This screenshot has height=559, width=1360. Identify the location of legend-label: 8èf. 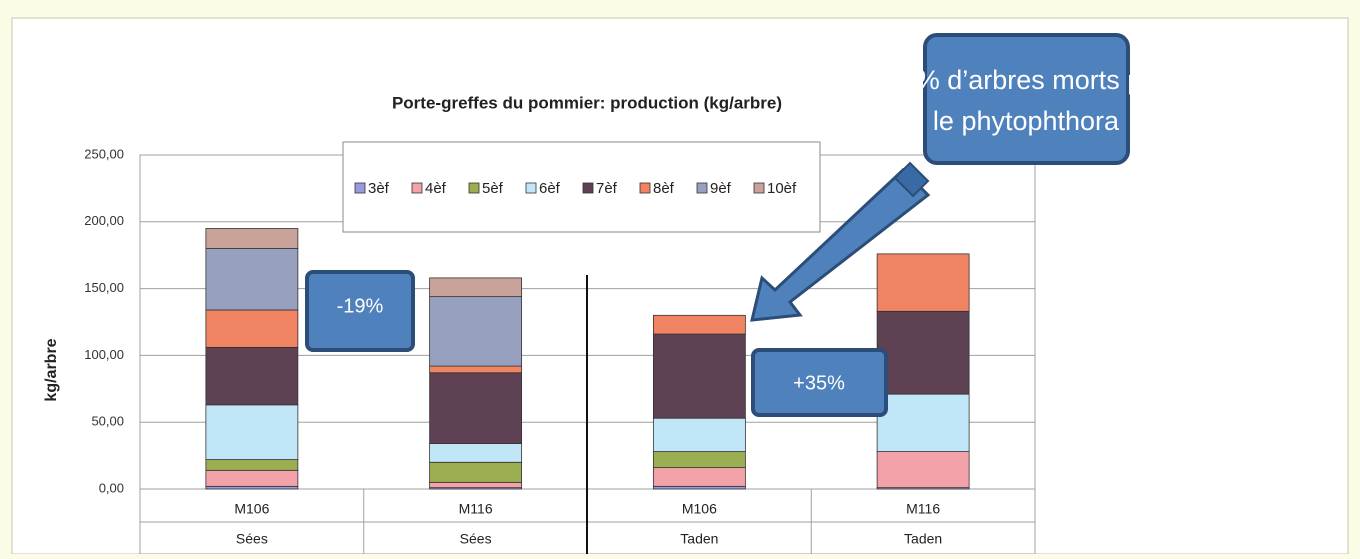
(664, 188).